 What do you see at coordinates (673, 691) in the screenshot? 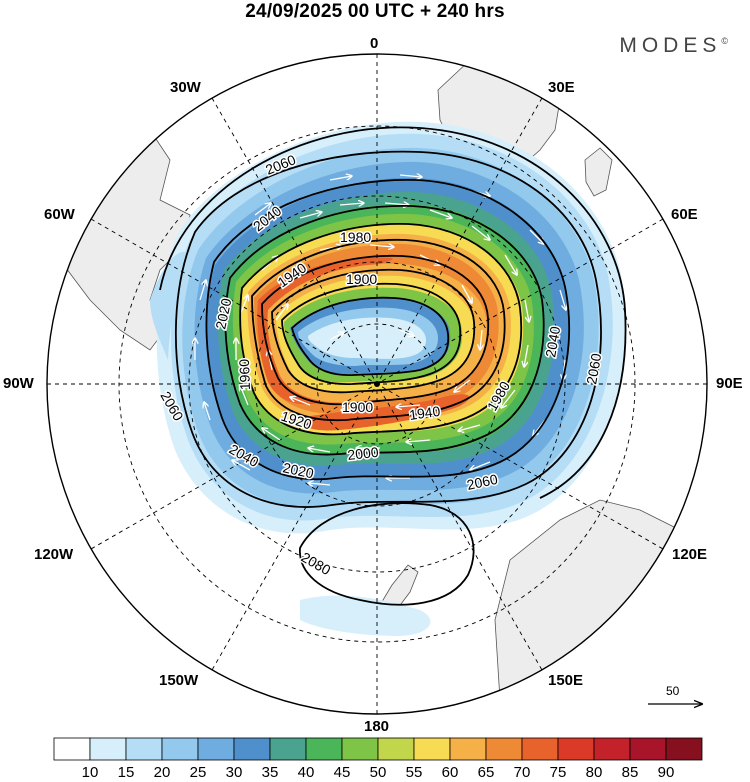
I see `reference-vector-label: 50` at bounding box center [673, 691].